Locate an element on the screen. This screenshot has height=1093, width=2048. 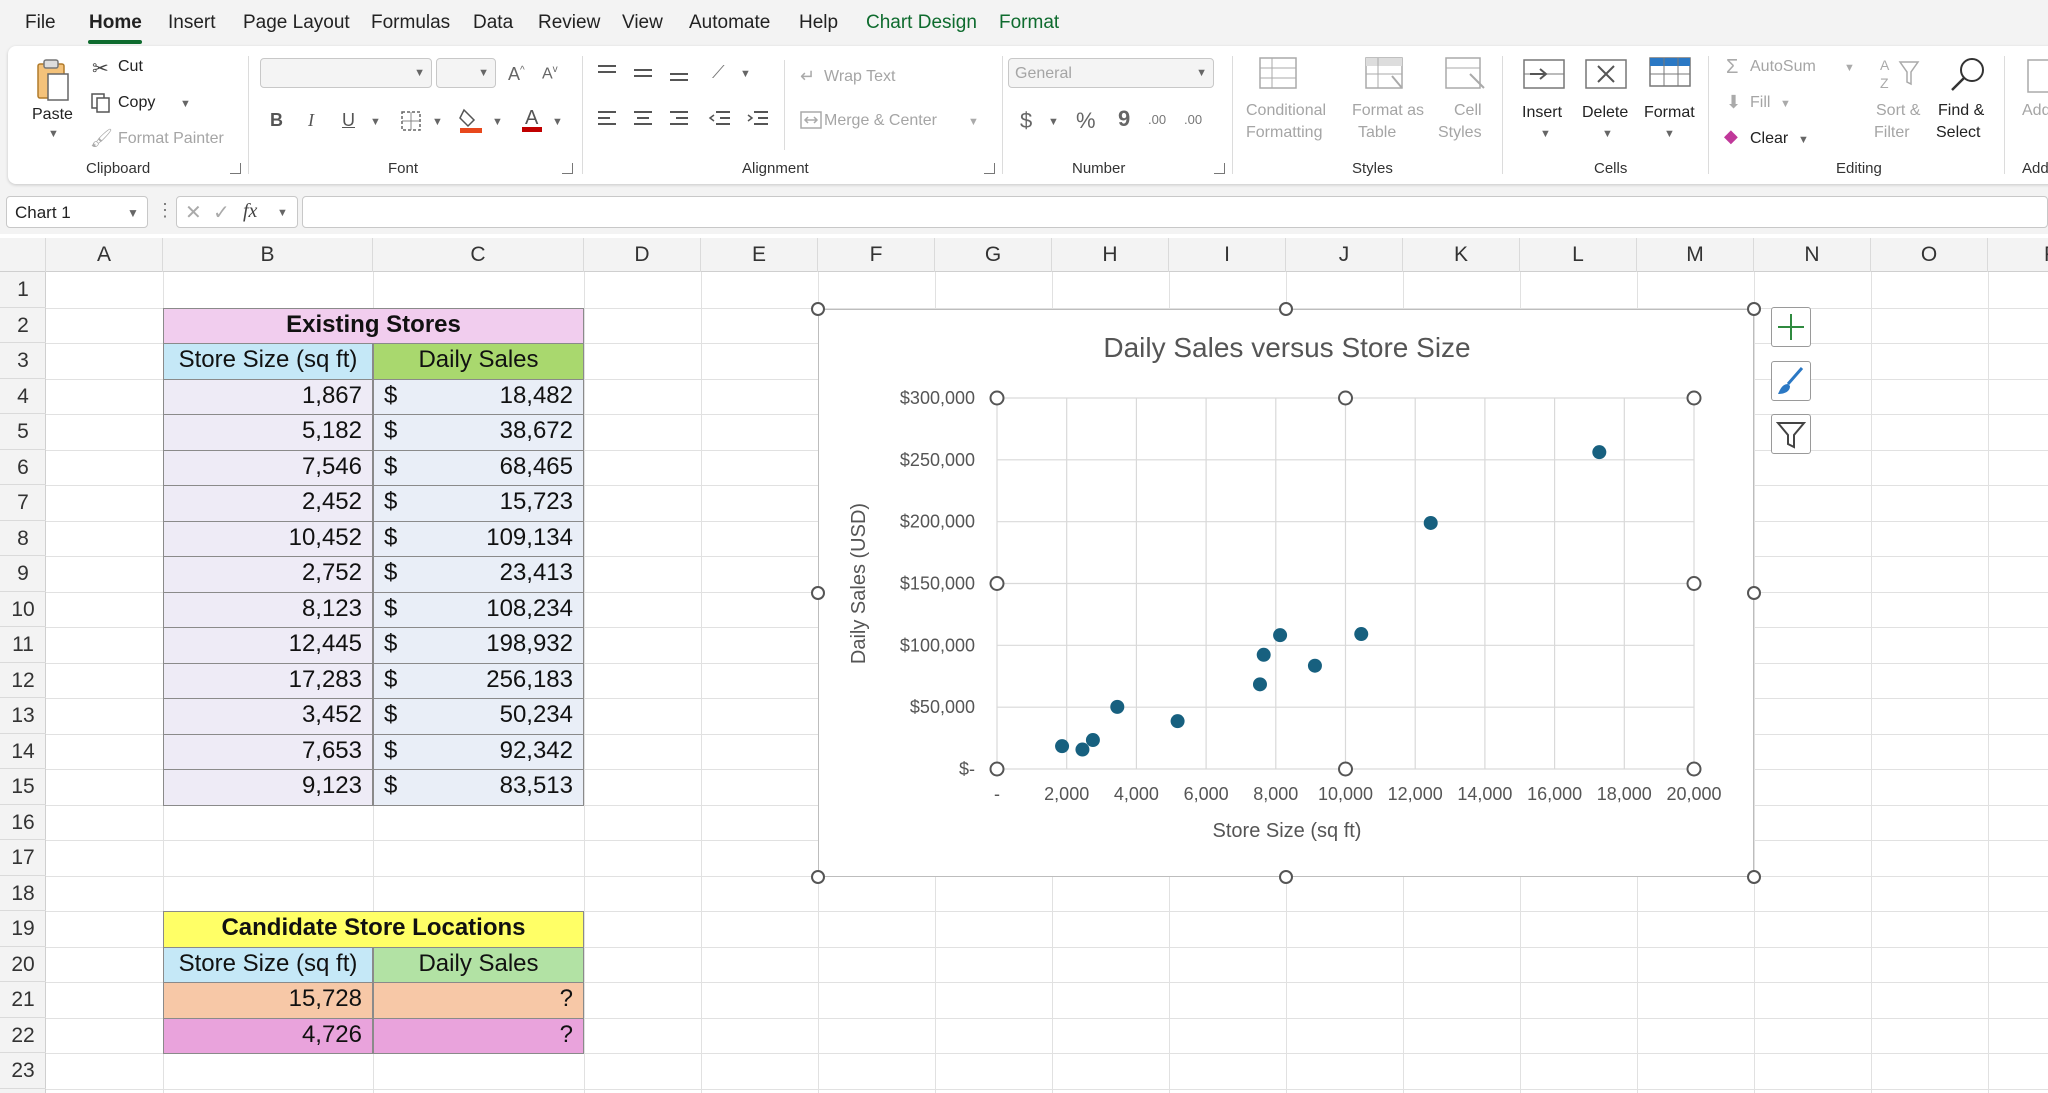
align-bottom-icon is located at coordinates (679, 75).